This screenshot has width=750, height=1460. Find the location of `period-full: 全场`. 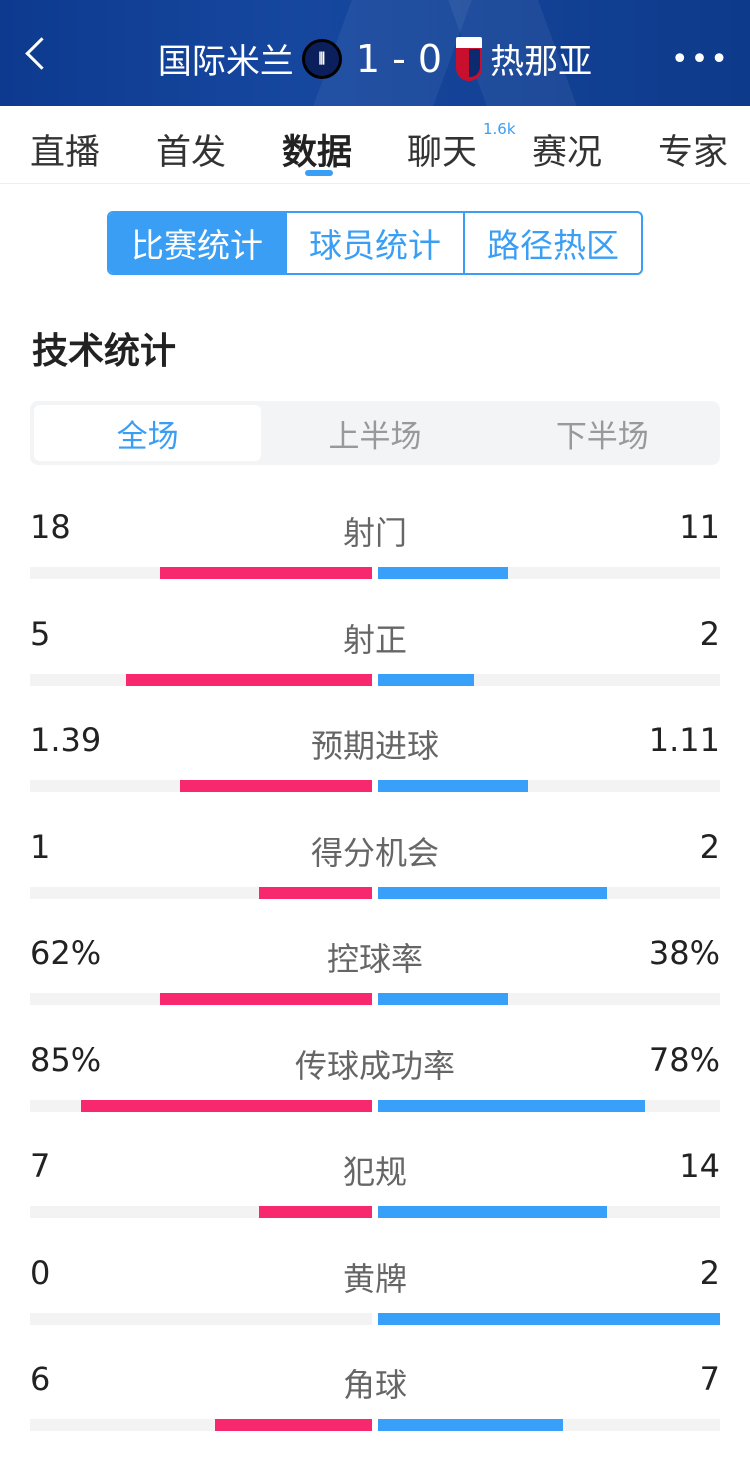

period-full: 全场 is located at coordinates (148, 433).